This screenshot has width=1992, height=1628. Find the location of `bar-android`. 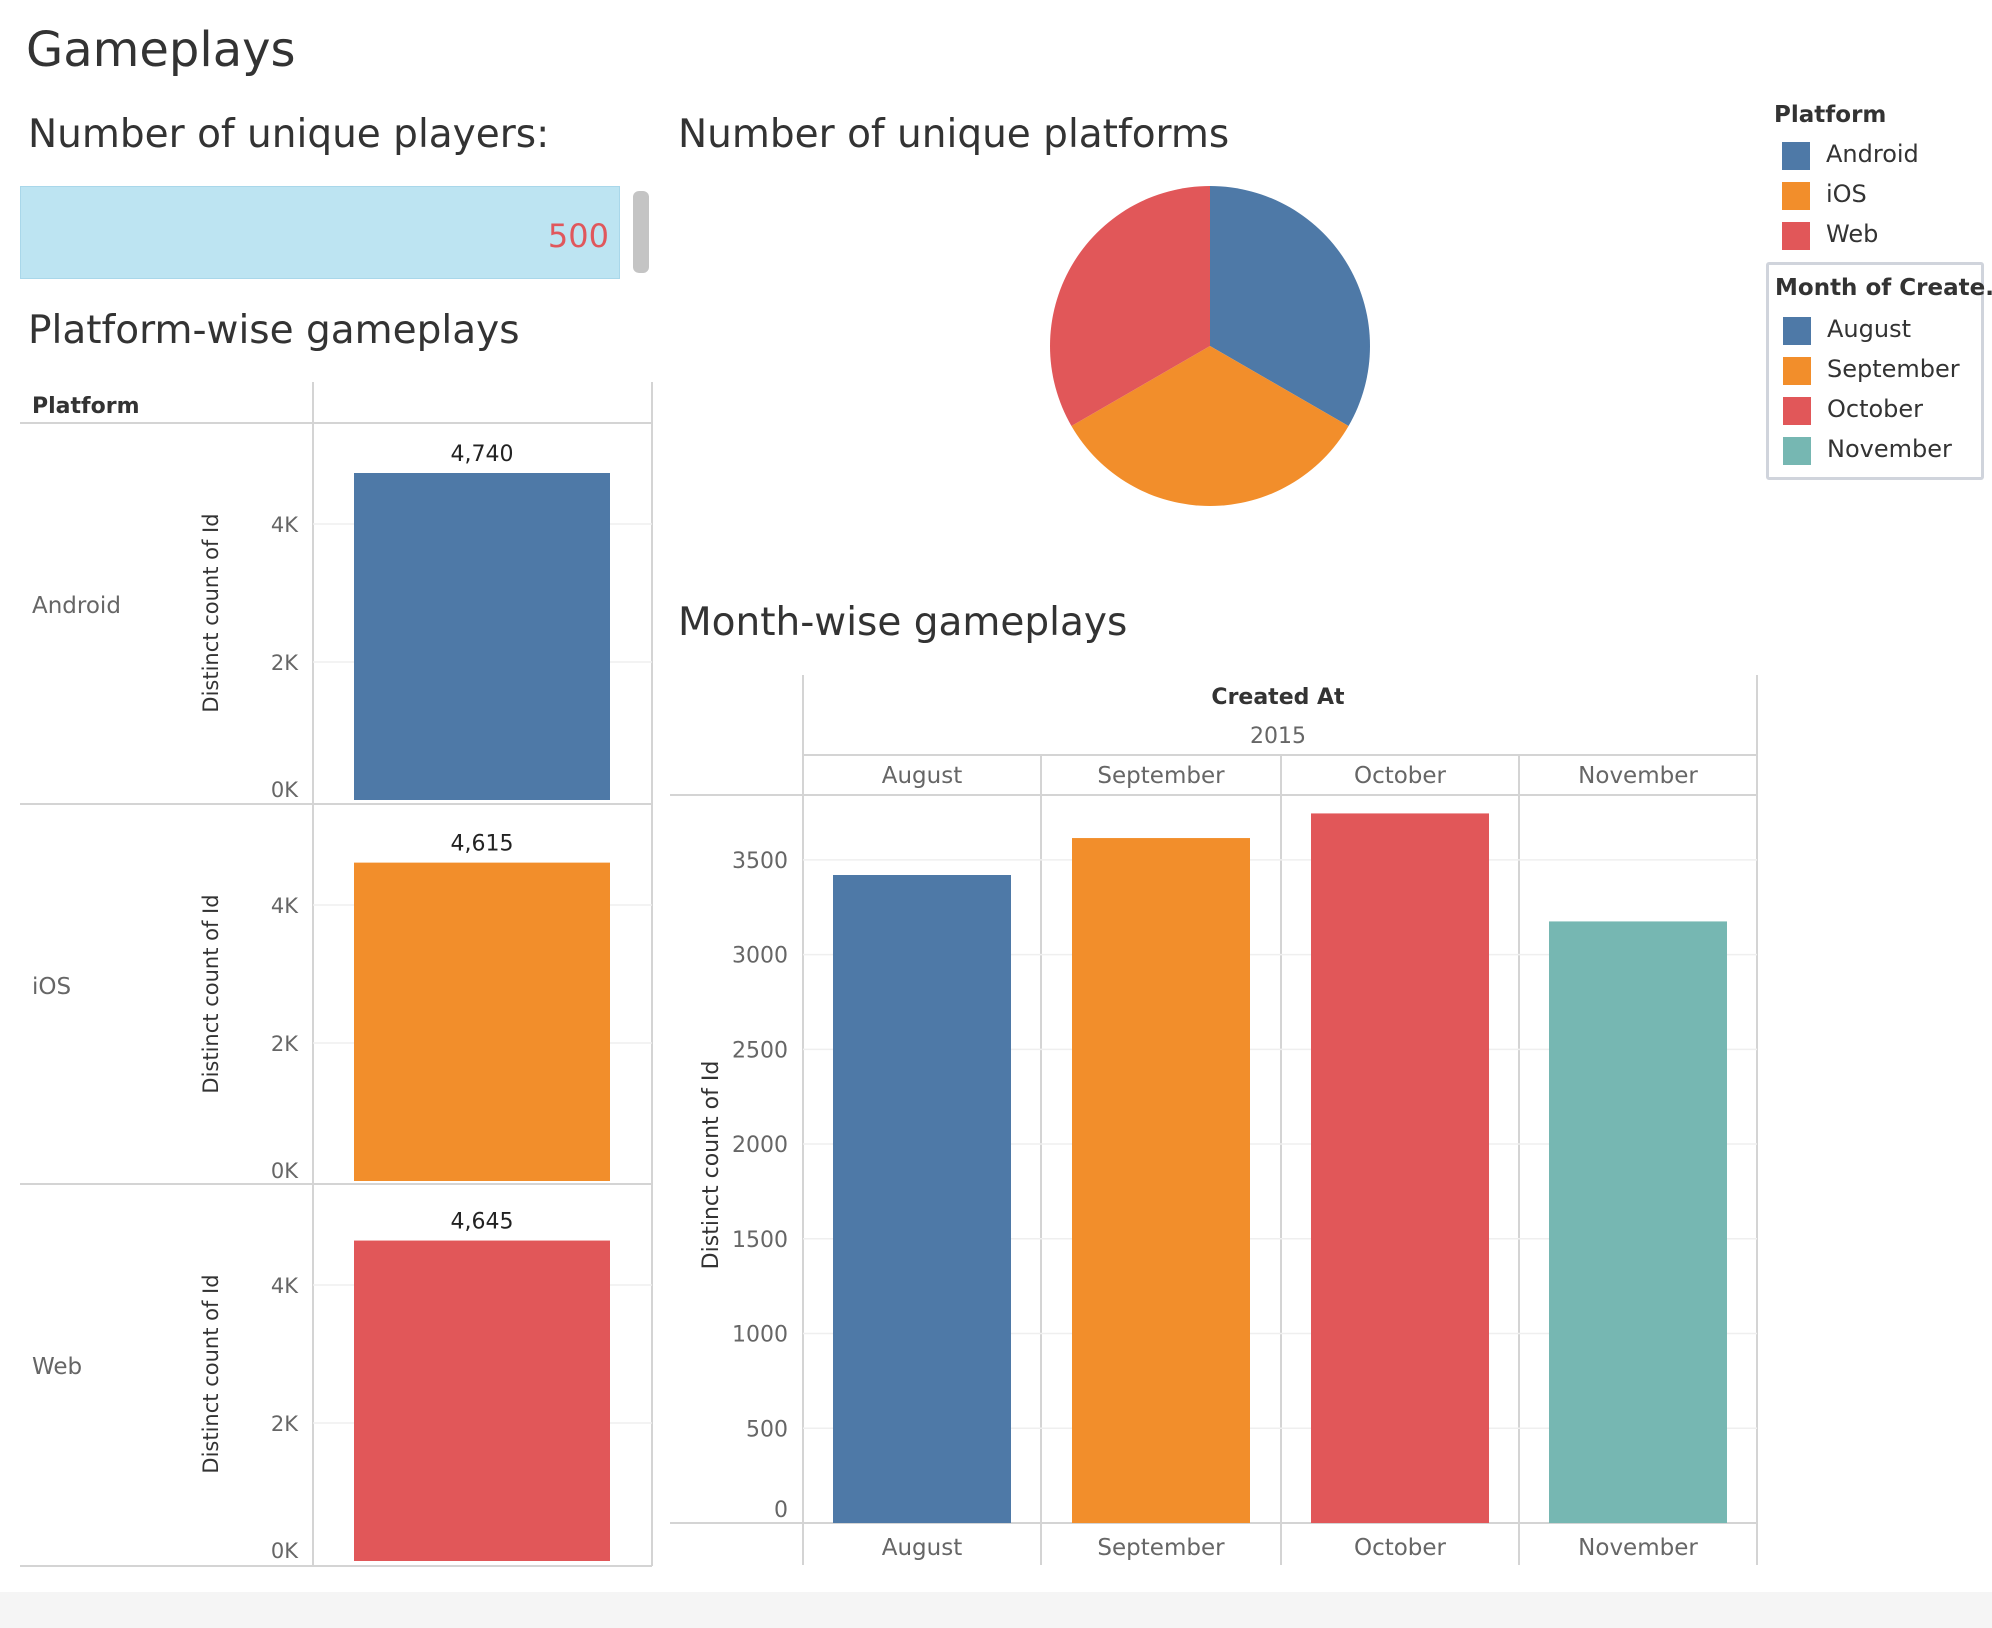

bar-android is located at coordinates (482, 636).